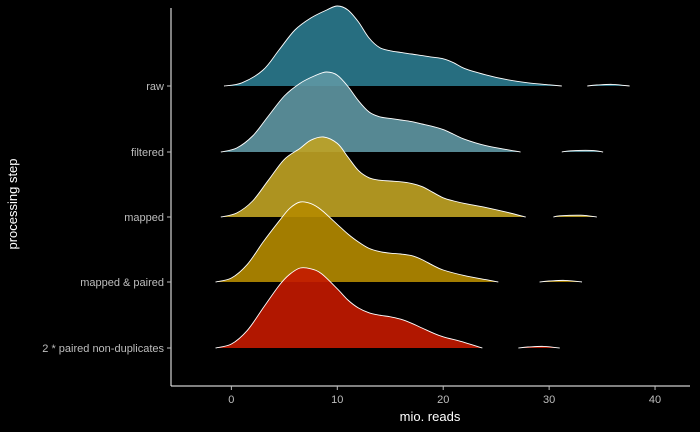 This screenshot has height=432, width=700. What do you see at coordinates (103, 349) in the screenshot?
I see `y-tick-label-2-paired-non-duplicates: 2 * paired non-duplicates` at bounding box center [103, 349].